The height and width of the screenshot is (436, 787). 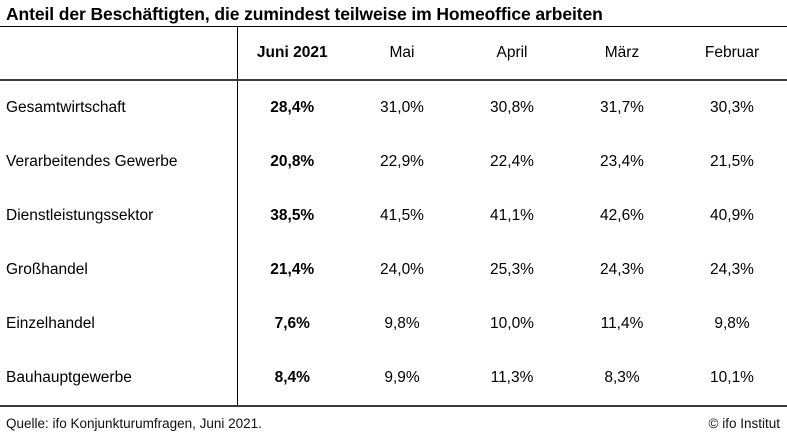 What do you see at coordinates (50, 323) in the screenshot?
I see `row-label: Einzelhandel` at bounding box center [50, 323].